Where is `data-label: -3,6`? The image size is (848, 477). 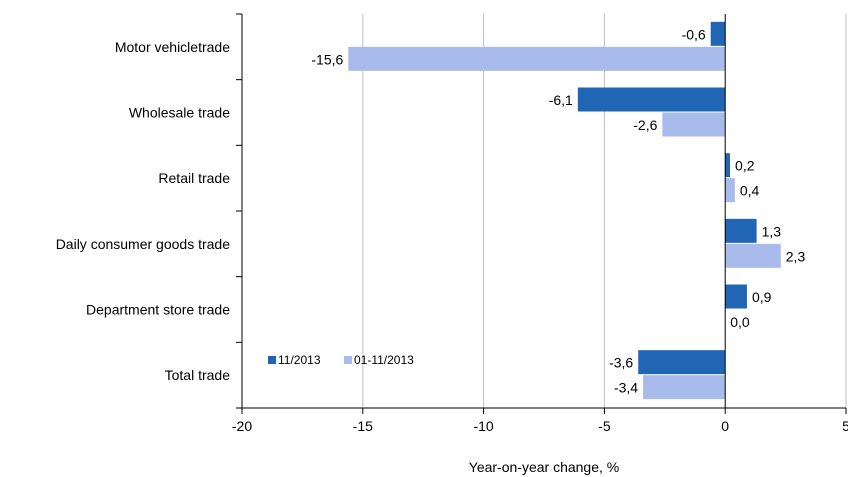
data-label: -3,6 is located at coordinates (621, 363).